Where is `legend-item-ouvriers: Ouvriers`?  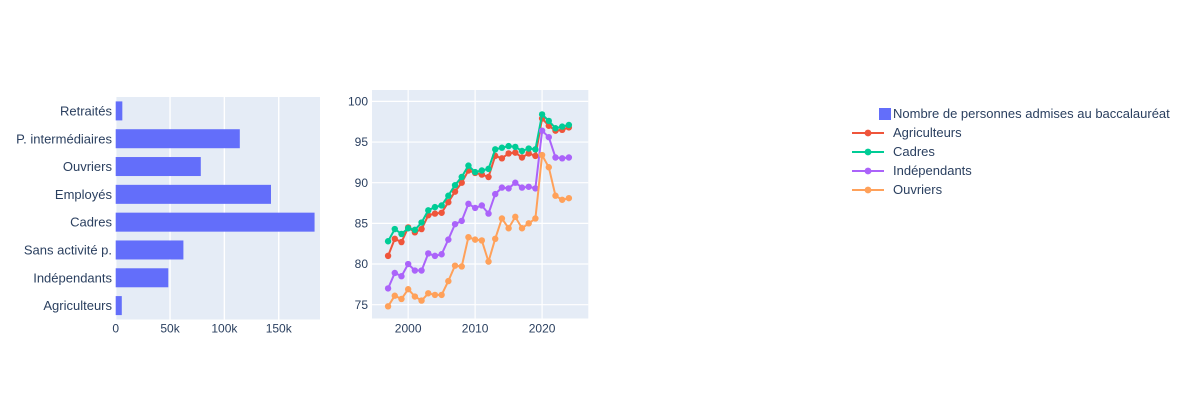 legend-item-ouvriers: Ouvriers is located at coordinates (1011, 190).